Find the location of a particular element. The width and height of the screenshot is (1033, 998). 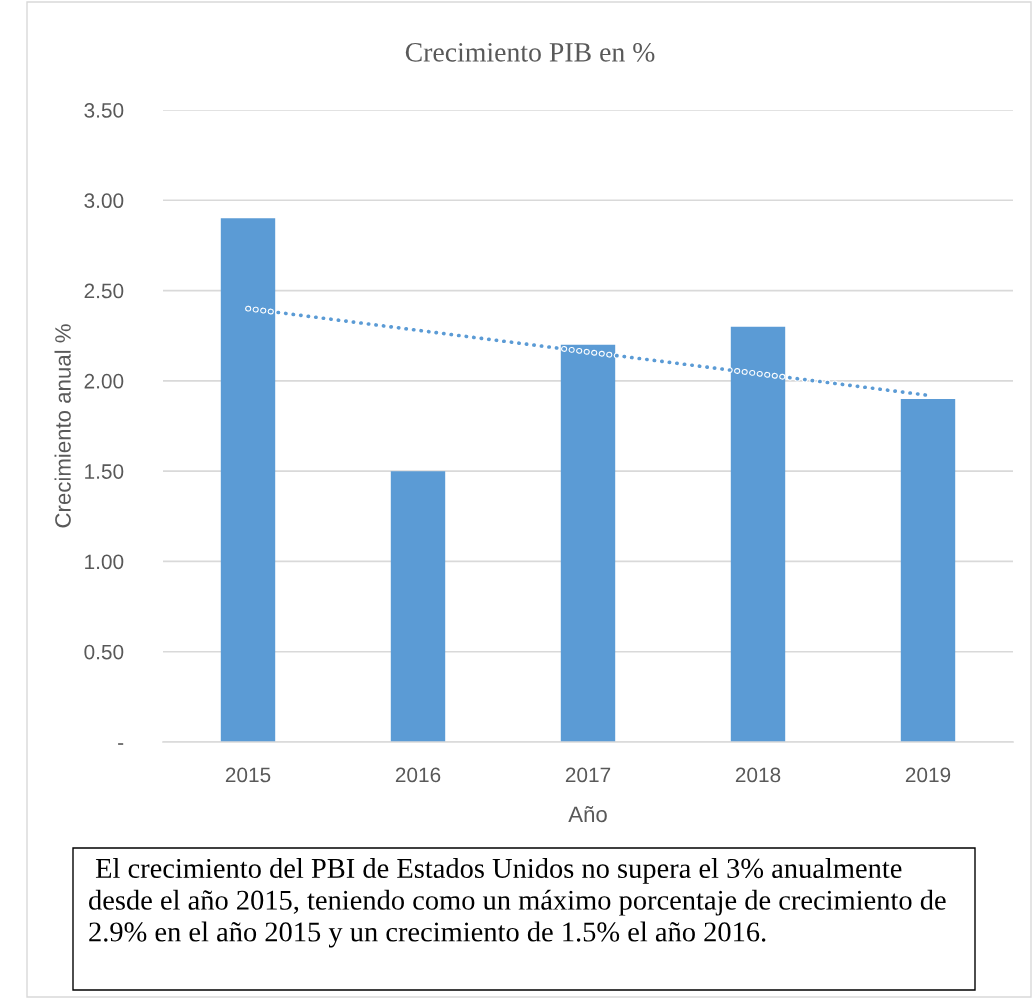

y-tick-label: 1.50 is located at coordinates (104, 471).